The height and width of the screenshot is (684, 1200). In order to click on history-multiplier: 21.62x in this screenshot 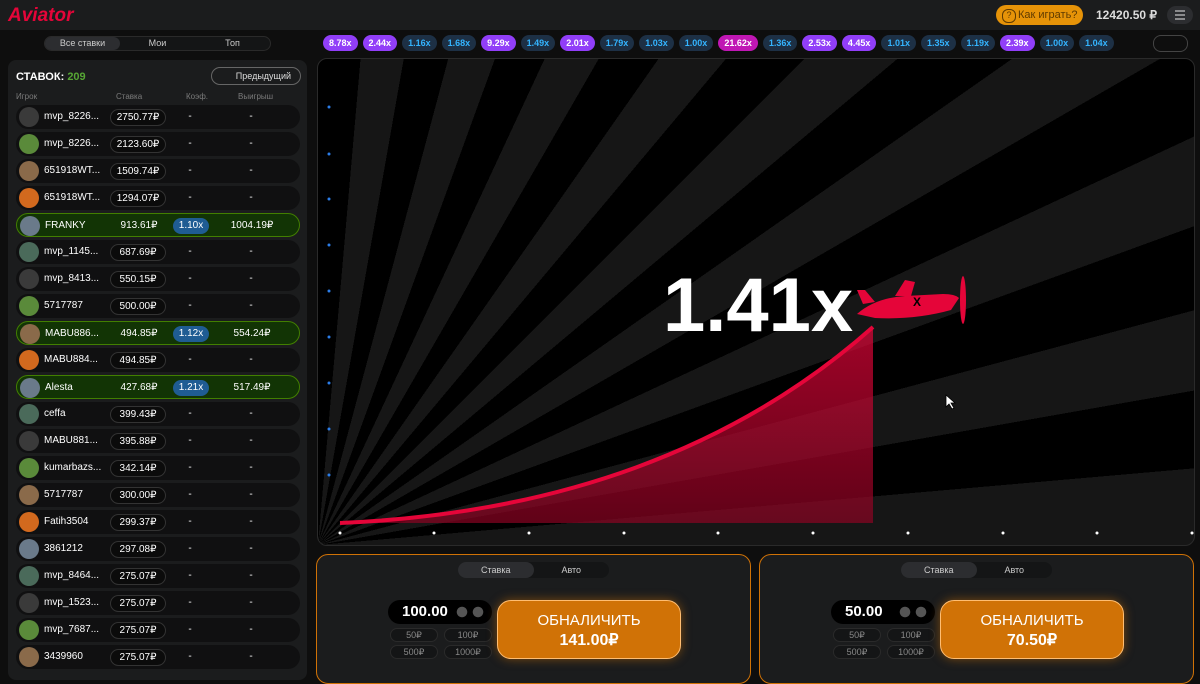, I will do `click(738, 43)`.